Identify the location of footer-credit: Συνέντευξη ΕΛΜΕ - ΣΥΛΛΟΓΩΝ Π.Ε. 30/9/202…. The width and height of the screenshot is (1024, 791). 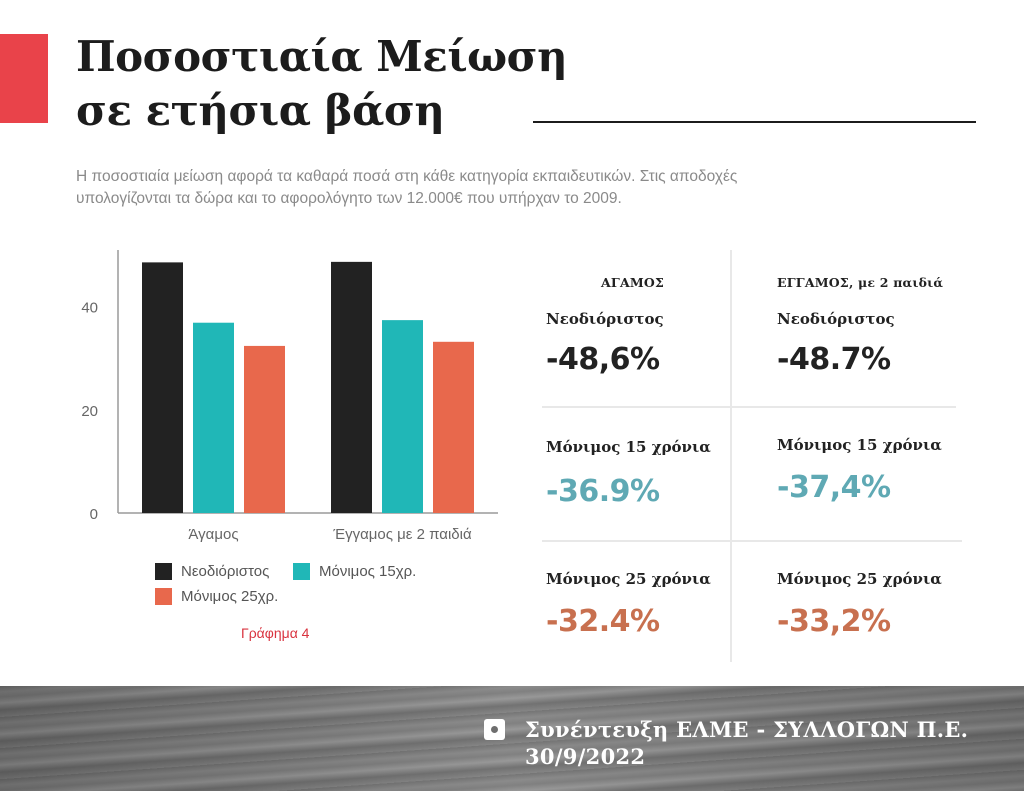
(746, 743).